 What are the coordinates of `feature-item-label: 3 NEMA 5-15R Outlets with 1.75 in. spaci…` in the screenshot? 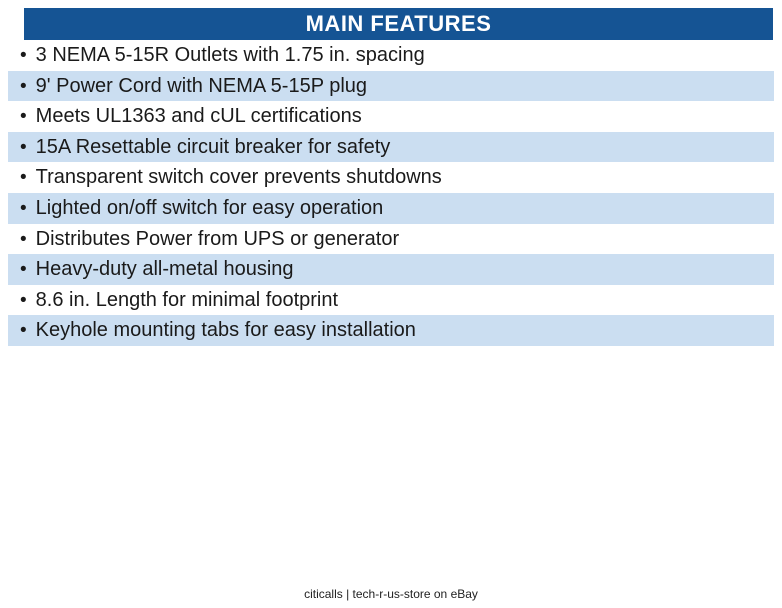 It's located at (230, 55).